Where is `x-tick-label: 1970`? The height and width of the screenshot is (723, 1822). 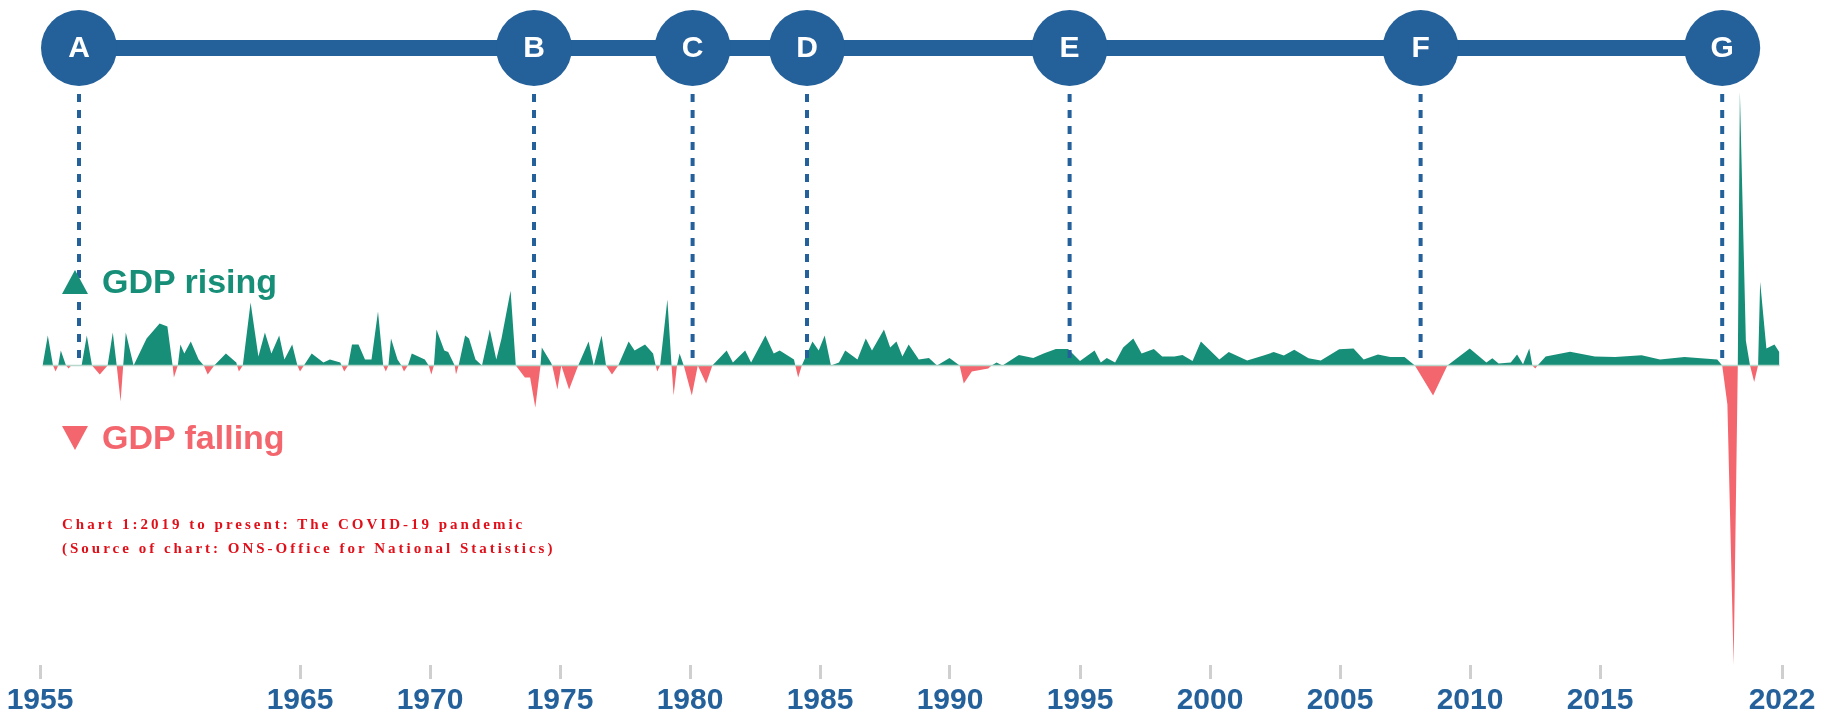 x-tick-label: 1970 is located at coordinates (430, 699).